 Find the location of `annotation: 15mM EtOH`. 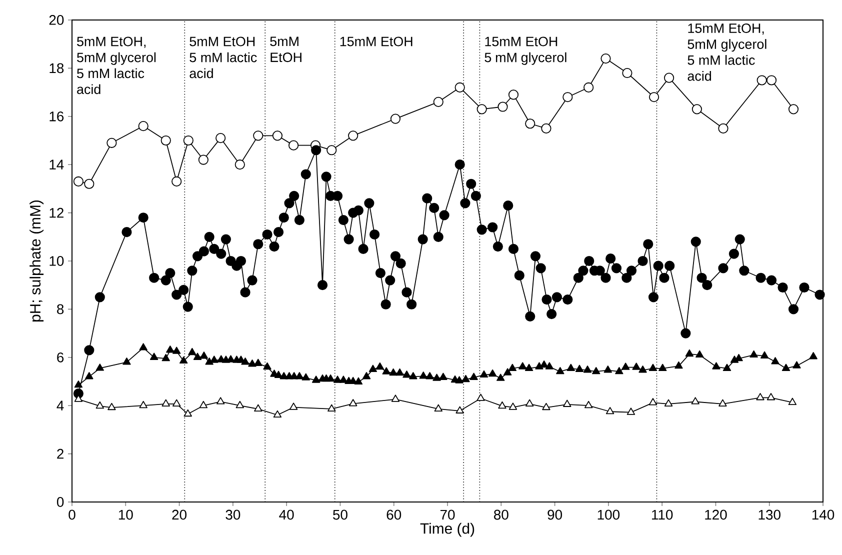

annotation: 15mM EtOH is located at coordinates (376, 41).